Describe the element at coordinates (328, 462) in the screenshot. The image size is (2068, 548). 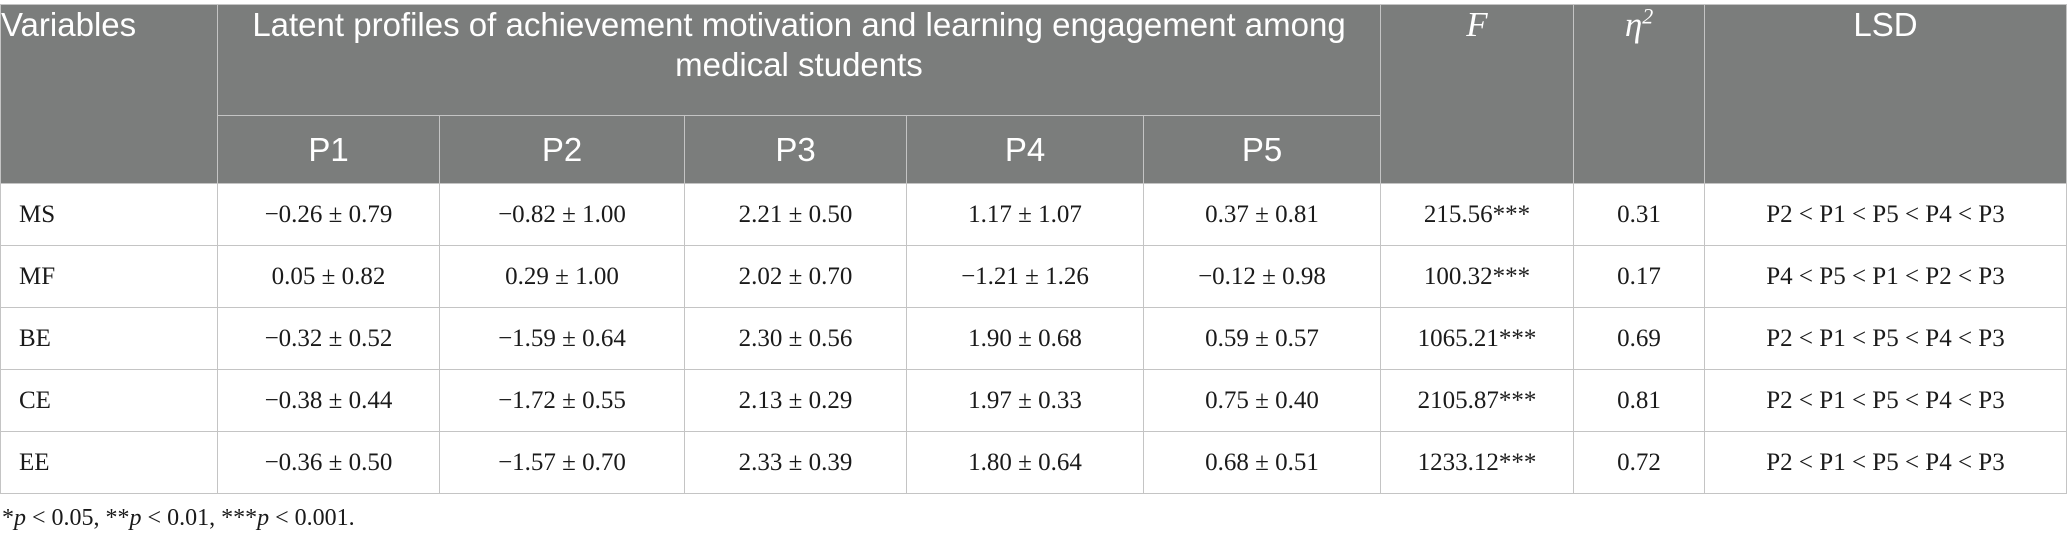
I see `p1-cell: −0.36 ± 0.50` at that location.